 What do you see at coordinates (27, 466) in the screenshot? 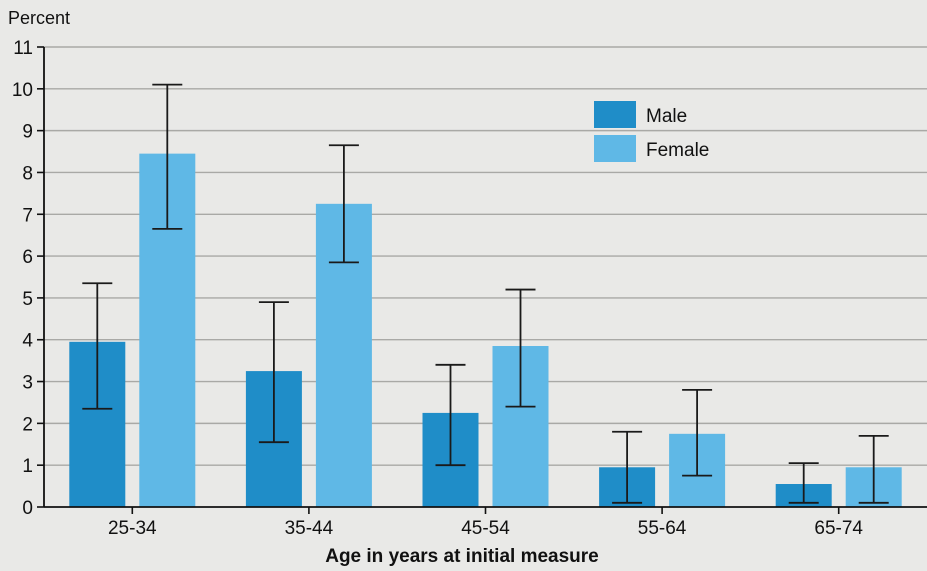
I see `y-tick-label: 1` at bounding box center [27, 466].